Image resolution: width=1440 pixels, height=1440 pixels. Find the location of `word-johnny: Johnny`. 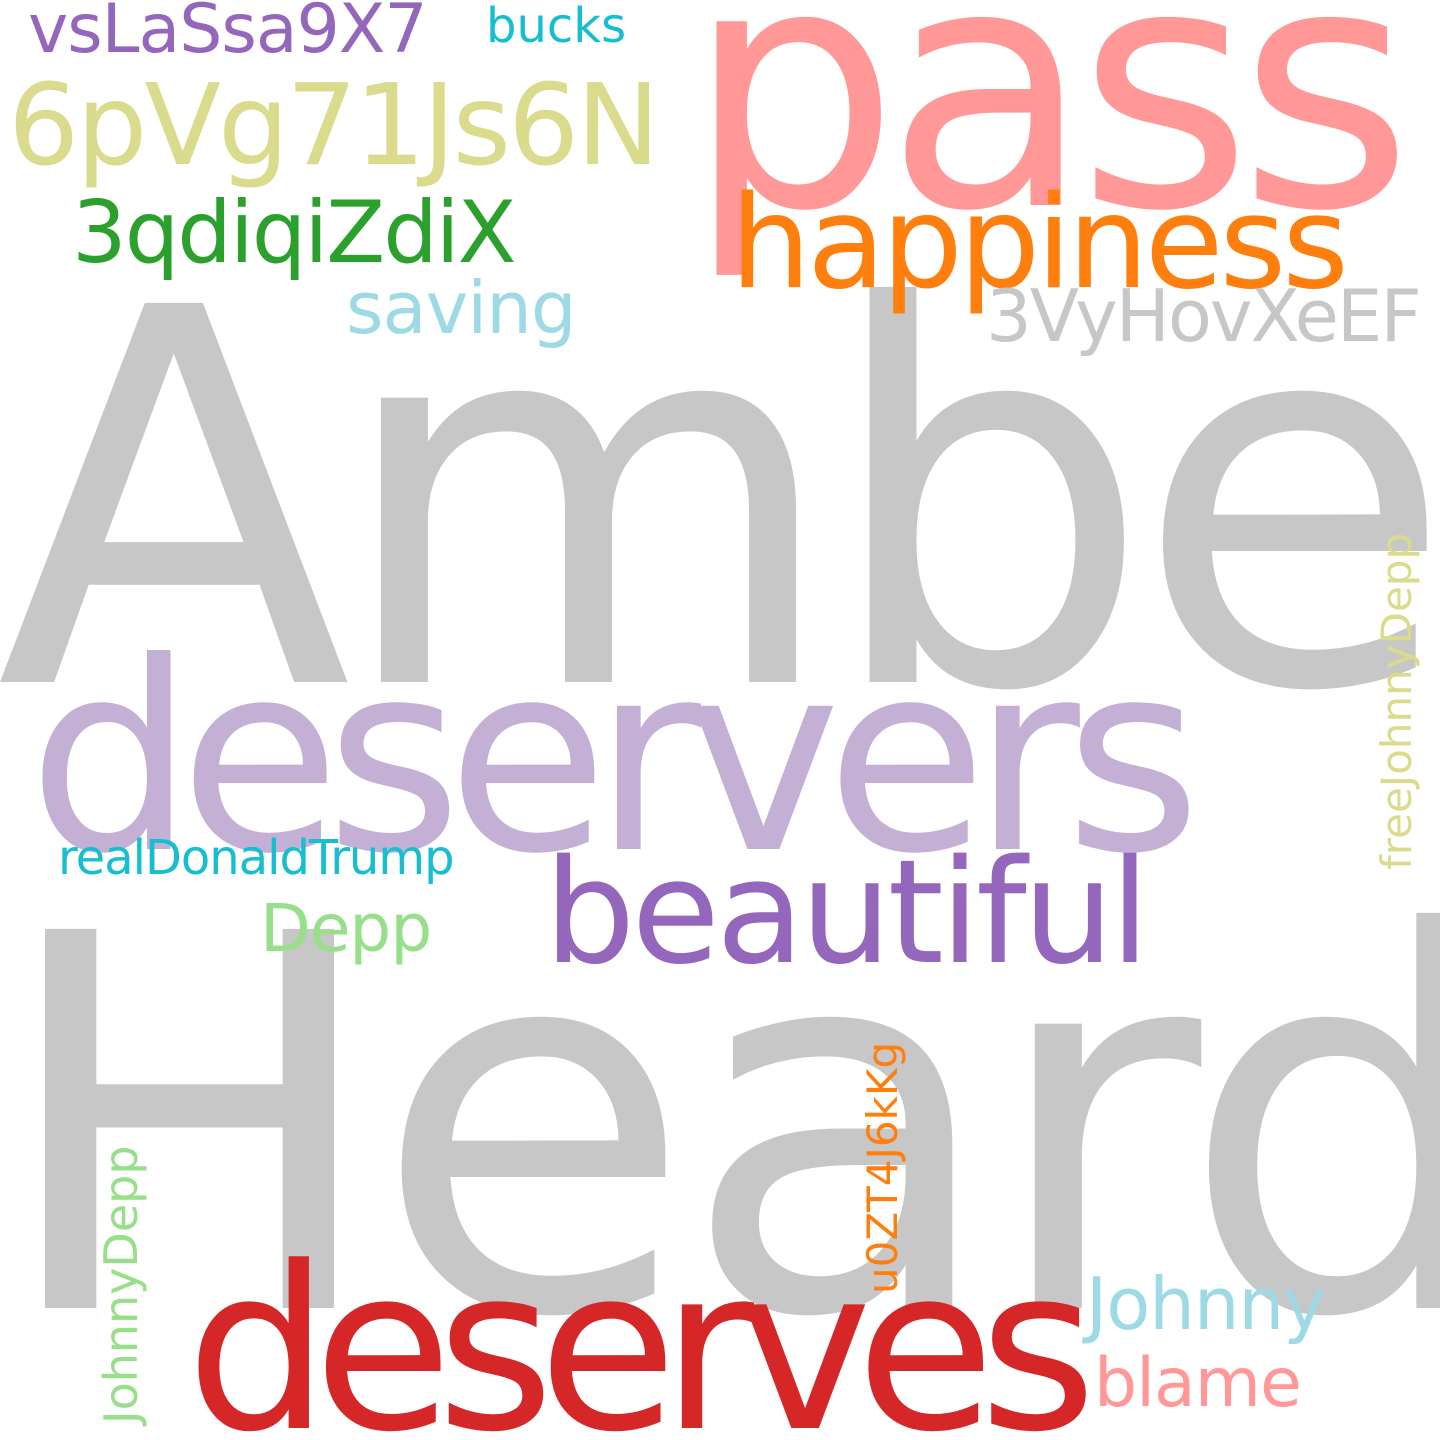

word-johnny: Johnny is located at coordinates (1206, 1304).